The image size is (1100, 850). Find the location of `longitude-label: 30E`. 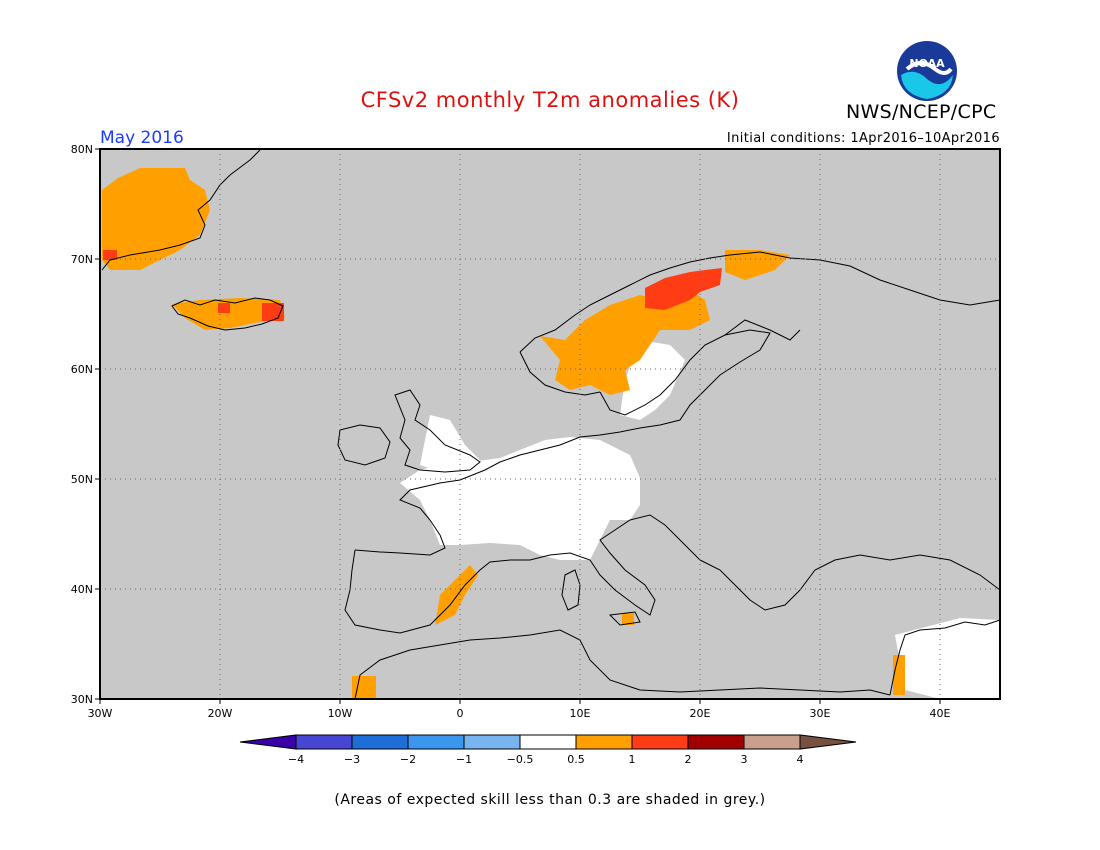

longitude-label: 30E is located at coordinates (820, 713).